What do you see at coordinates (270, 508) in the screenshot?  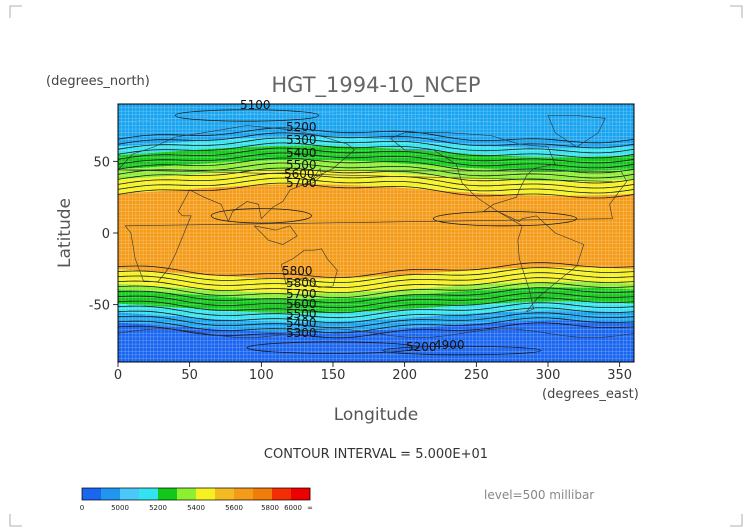 I see `color-bar-label: 5800` at bounding box center [270, 508].